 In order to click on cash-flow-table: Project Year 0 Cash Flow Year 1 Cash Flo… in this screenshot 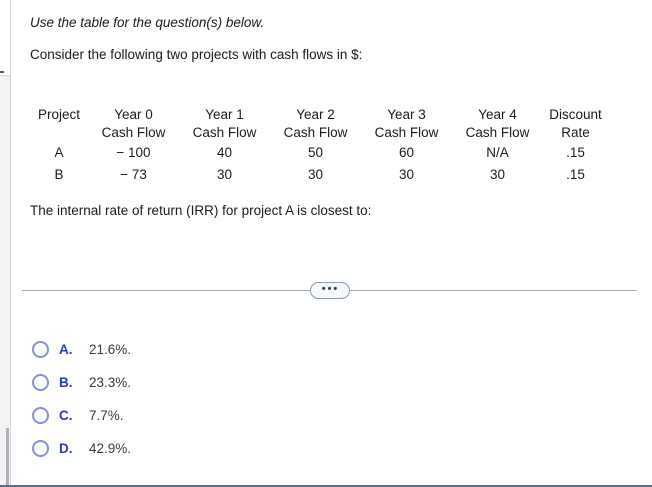, I will do `click(319, 146)`.